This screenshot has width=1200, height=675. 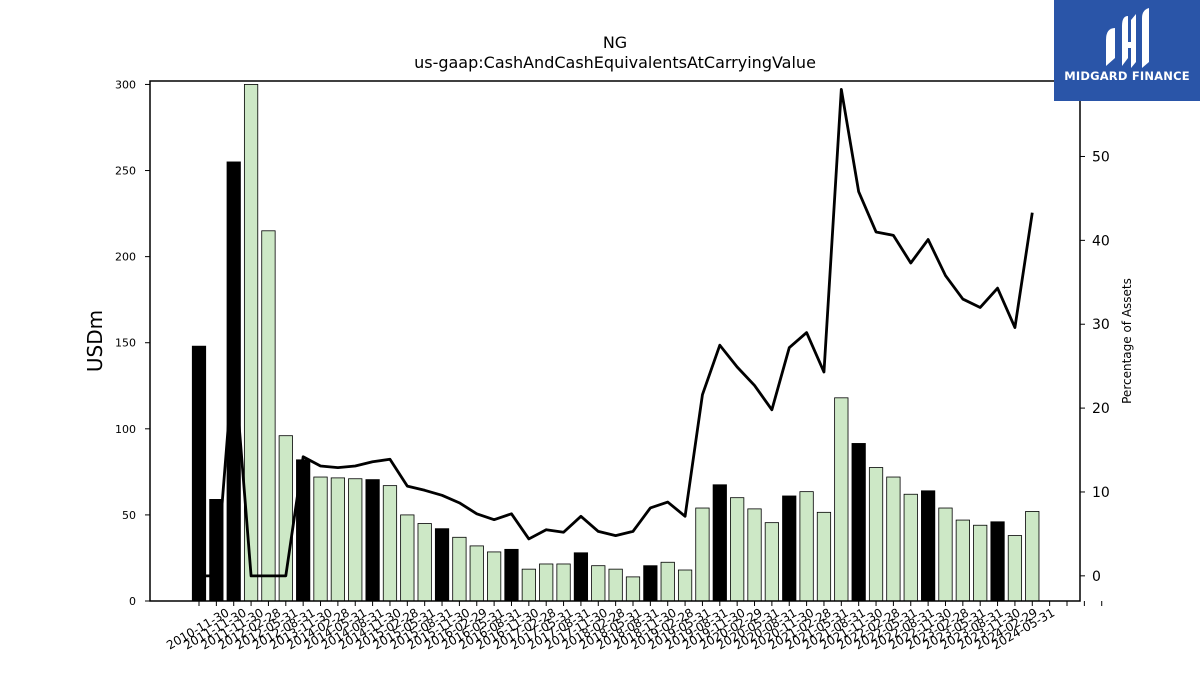 I want to click on y2-tick-label-10: 10, so click(x=1101, y=493).